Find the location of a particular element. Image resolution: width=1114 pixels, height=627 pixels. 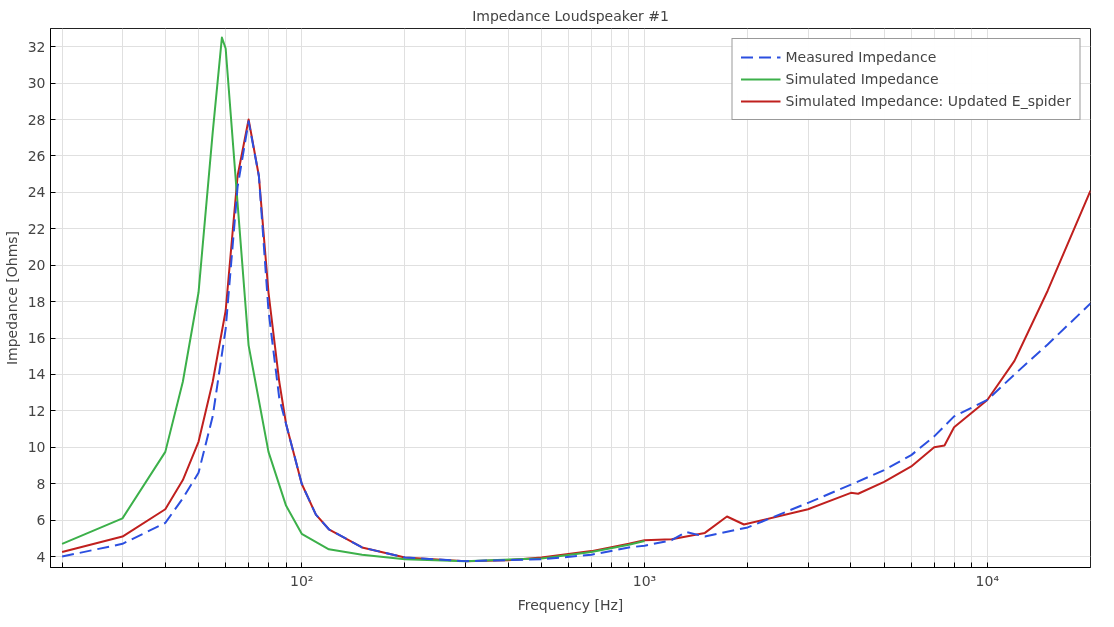

y-tick-label: 28 is located at coordinates (36, 119).